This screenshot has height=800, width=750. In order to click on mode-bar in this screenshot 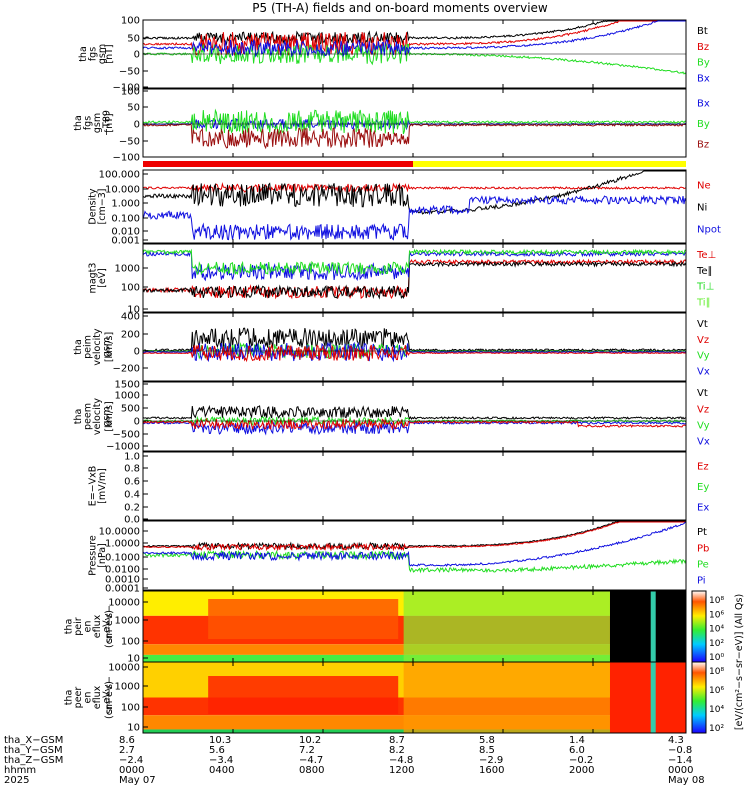, I will do `click(414, 164)`.